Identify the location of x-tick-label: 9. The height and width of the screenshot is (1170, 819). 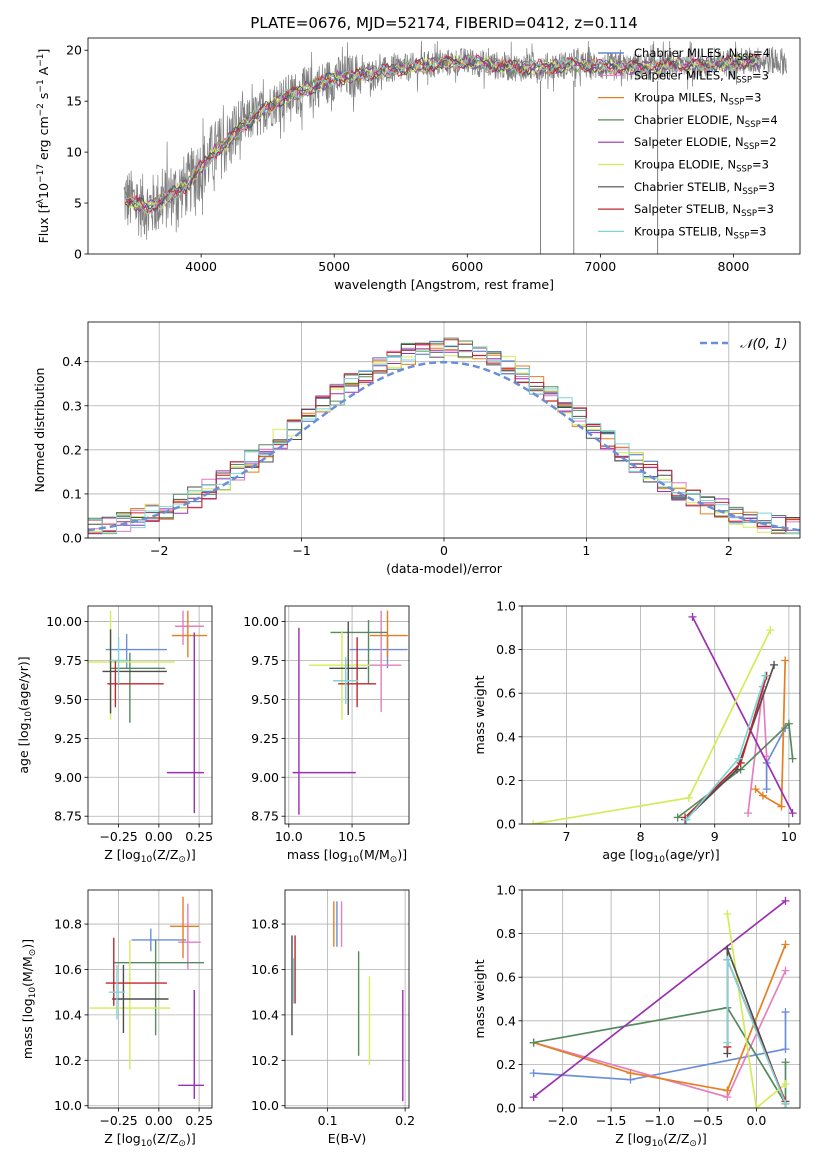
(715, 836).